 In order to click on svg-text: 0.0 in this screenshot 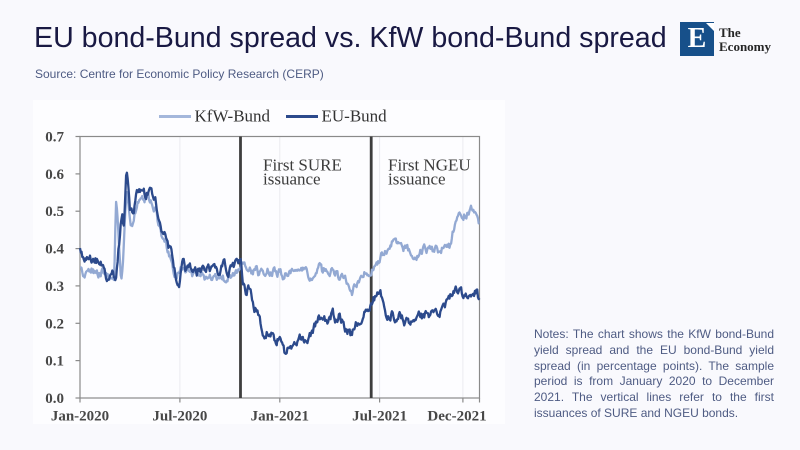, I will do `click(54, 399)`.